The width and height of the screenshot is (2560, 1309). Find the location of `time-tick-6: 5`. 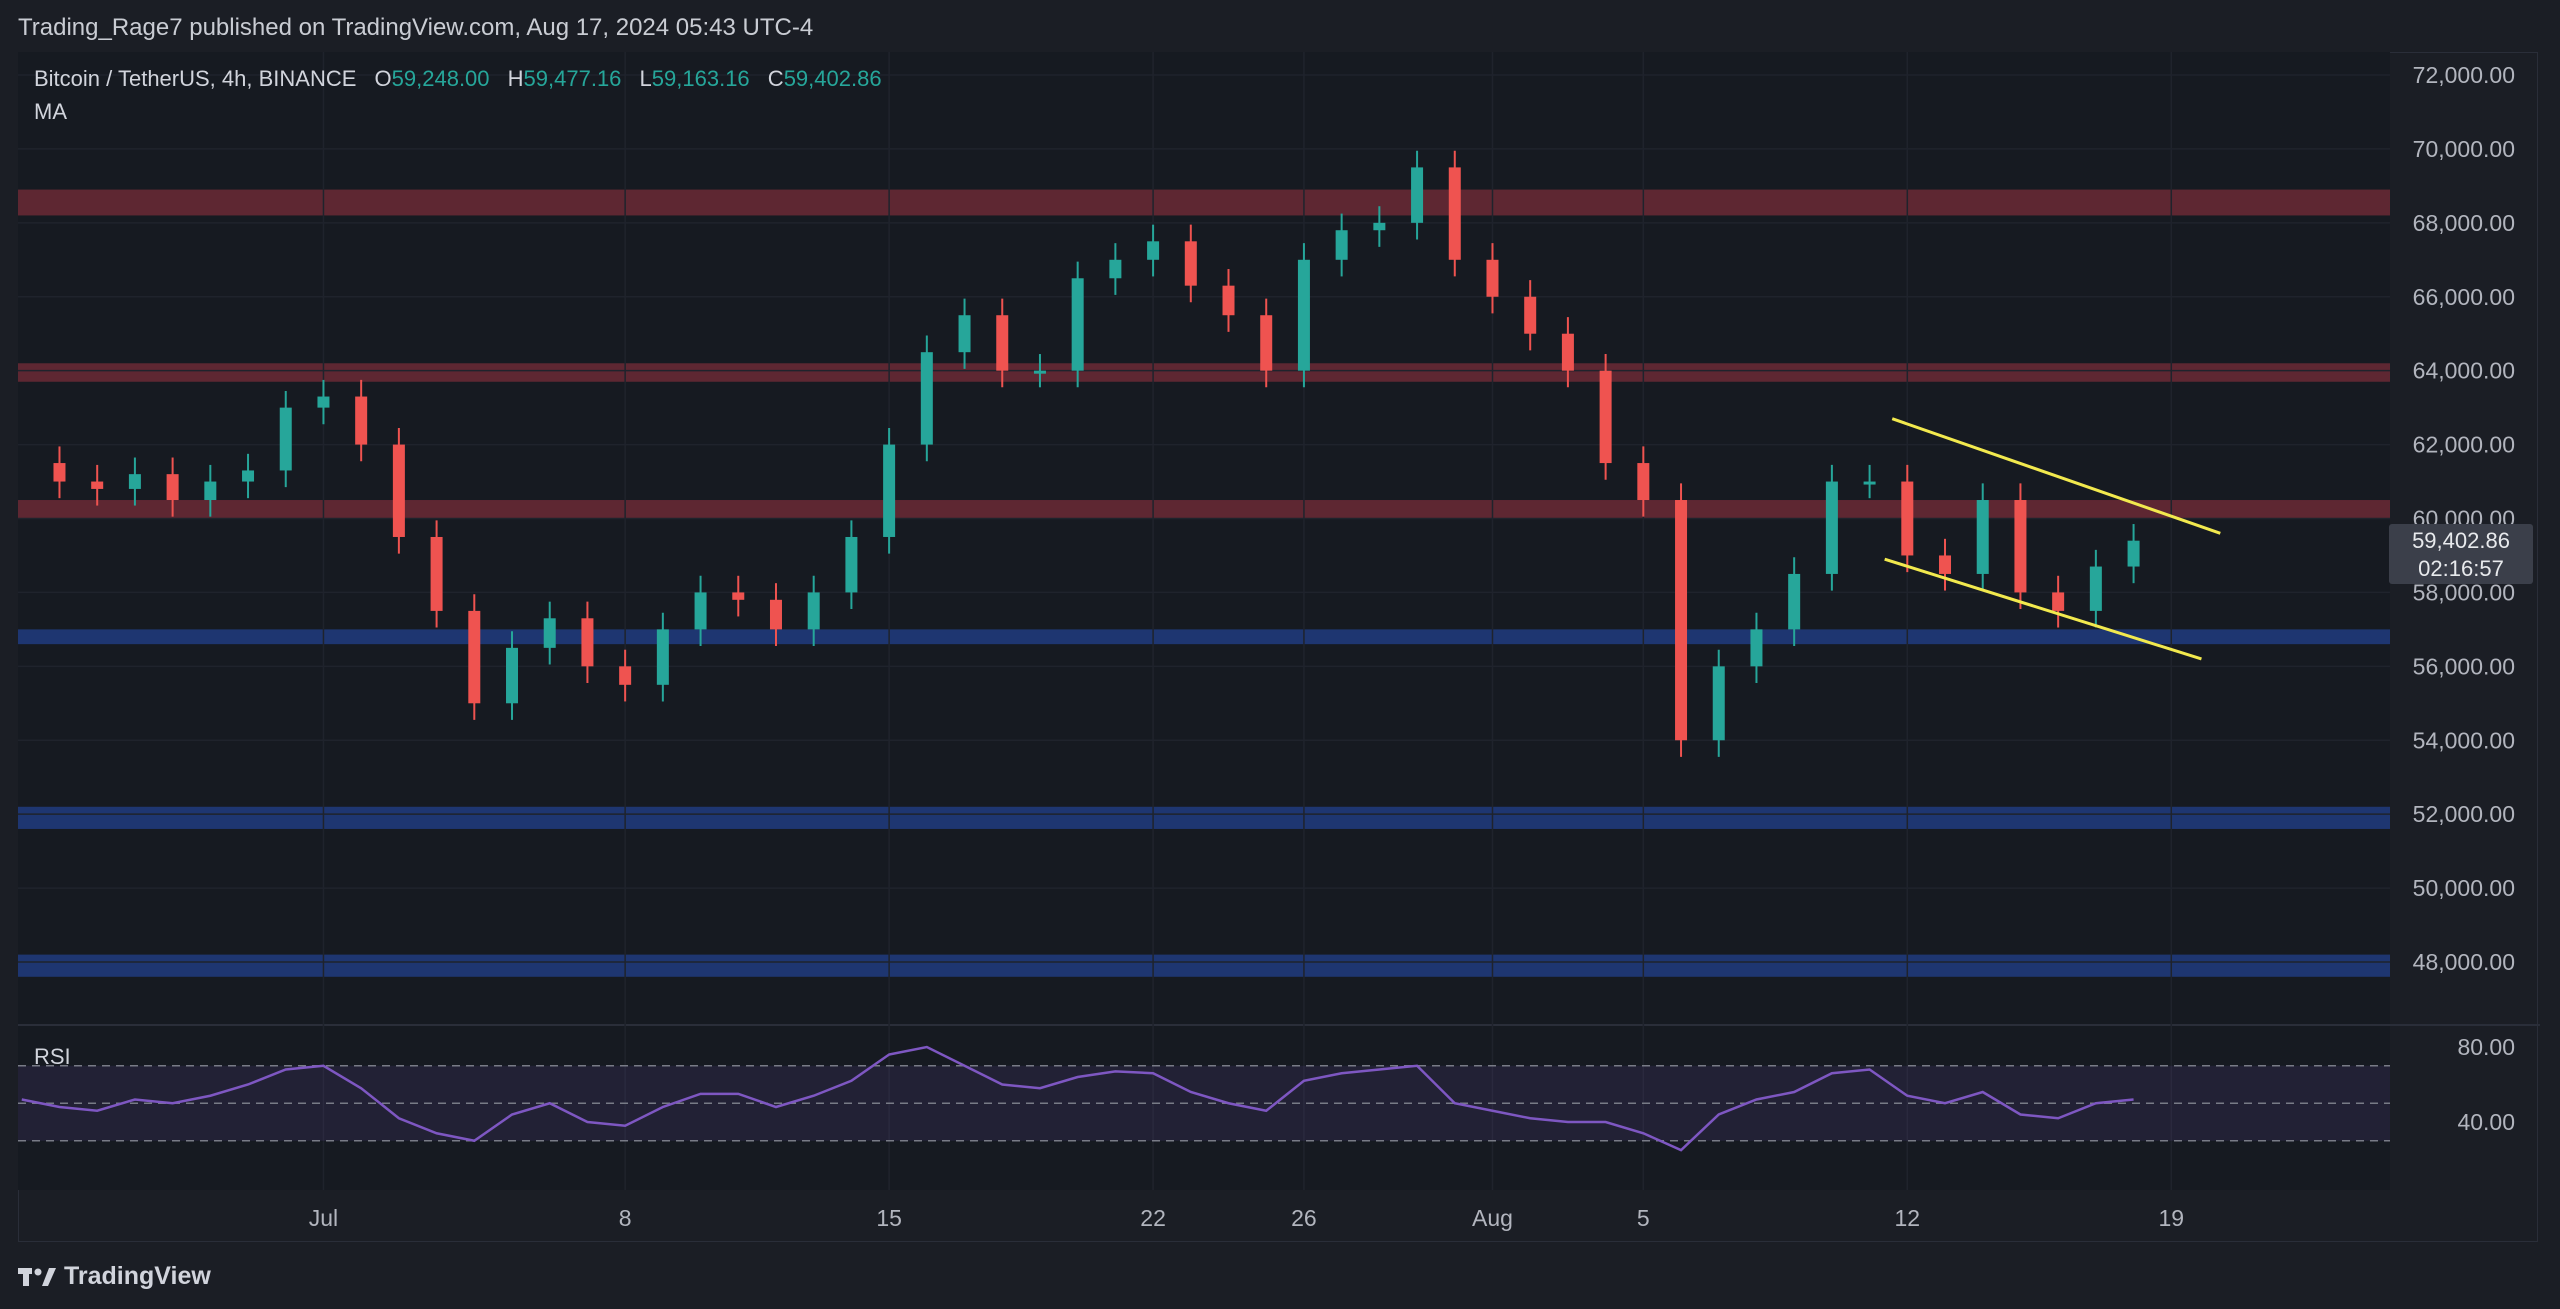

time-tick-6: 5 is located at coordinates (1643, 1218).